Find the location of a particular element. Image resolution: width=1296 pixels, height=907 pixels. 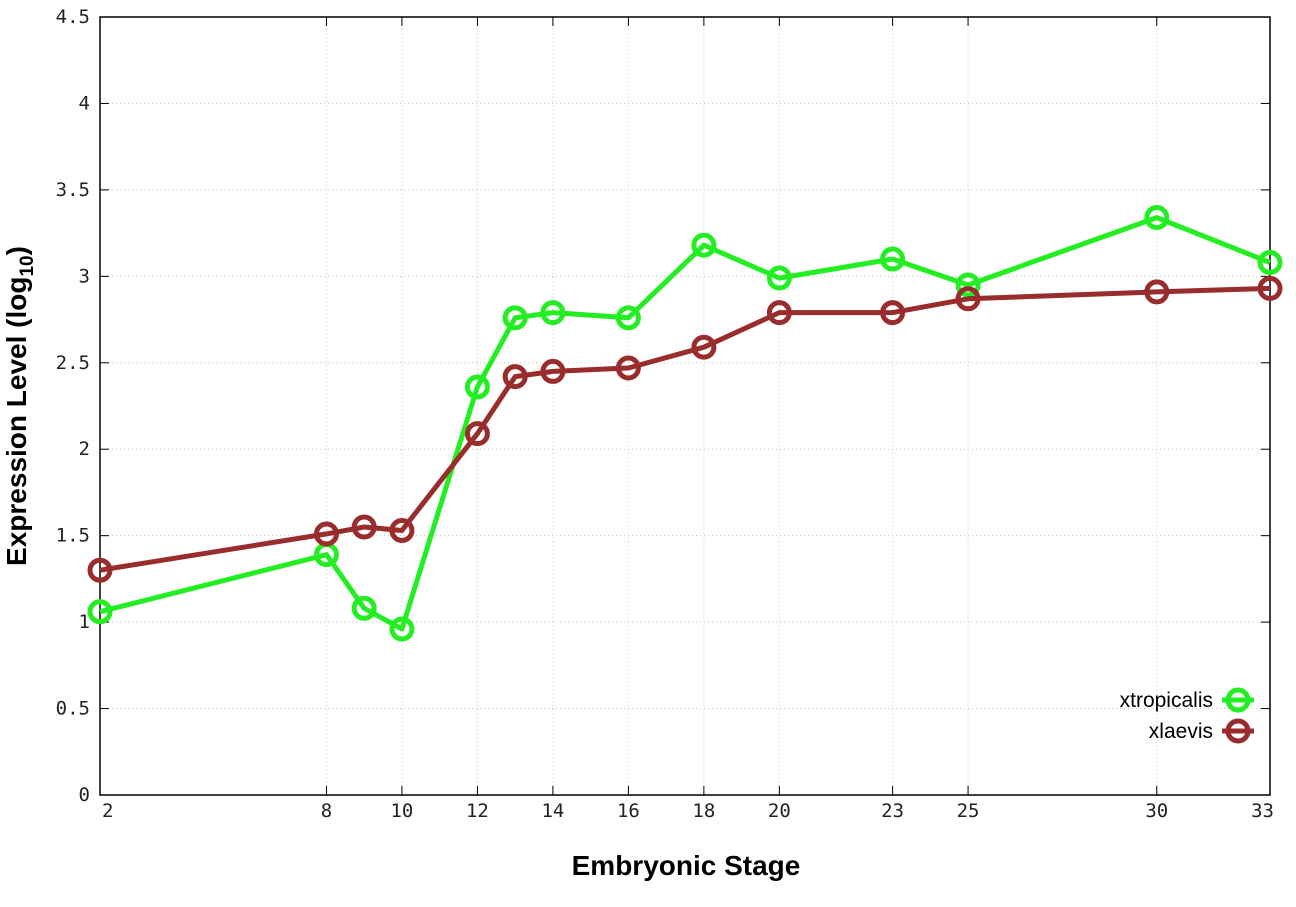

x-tick-label: 2 is located at coordinates (107, 811).